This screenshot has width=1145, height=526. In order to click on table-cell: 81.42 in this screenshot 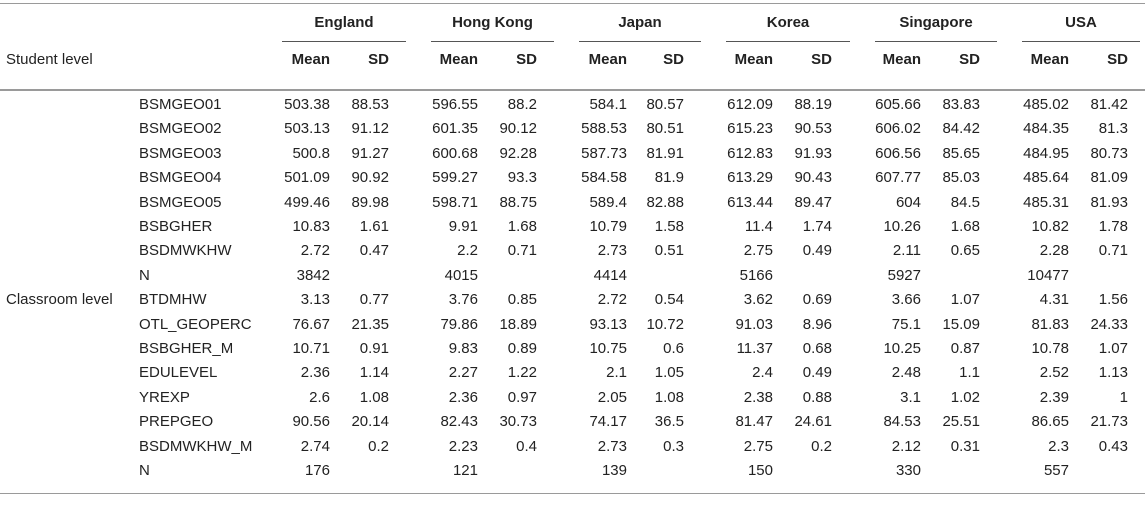, I will do `click(1109, 104)`.